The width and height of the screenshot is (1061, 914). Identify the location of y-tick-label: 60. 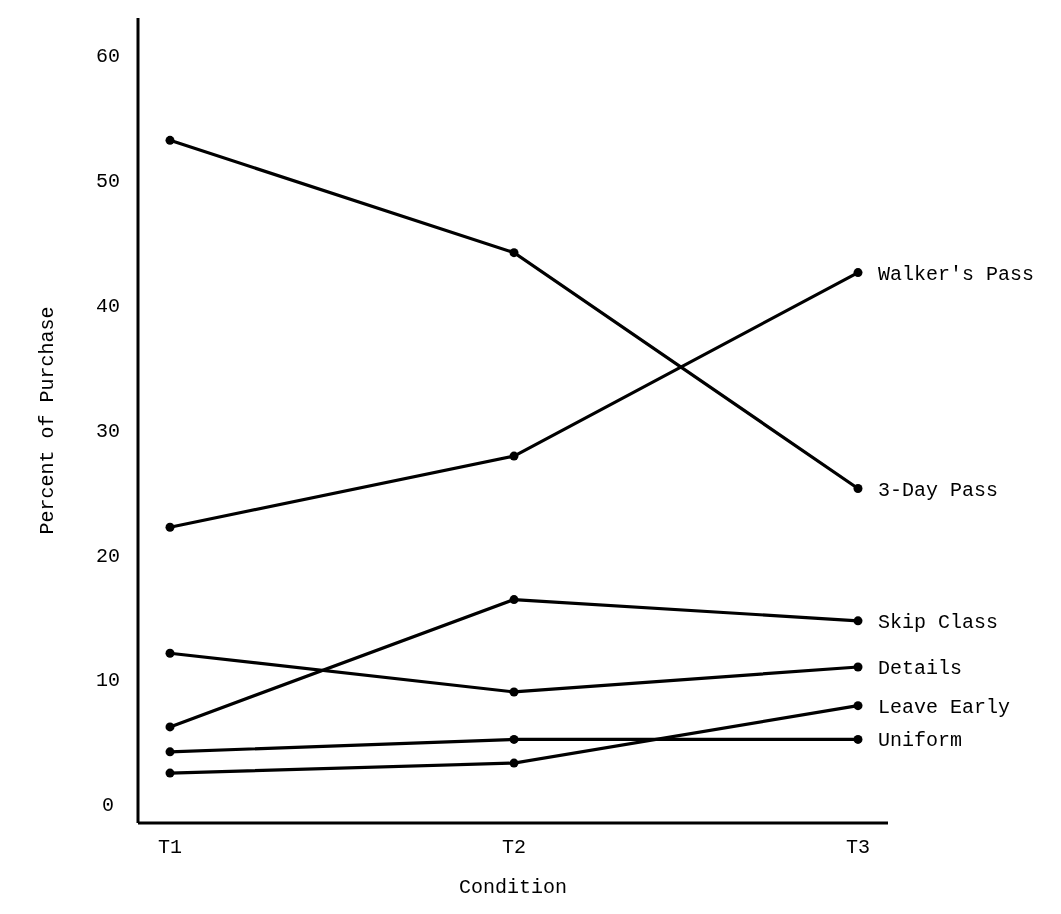
(108, 57).